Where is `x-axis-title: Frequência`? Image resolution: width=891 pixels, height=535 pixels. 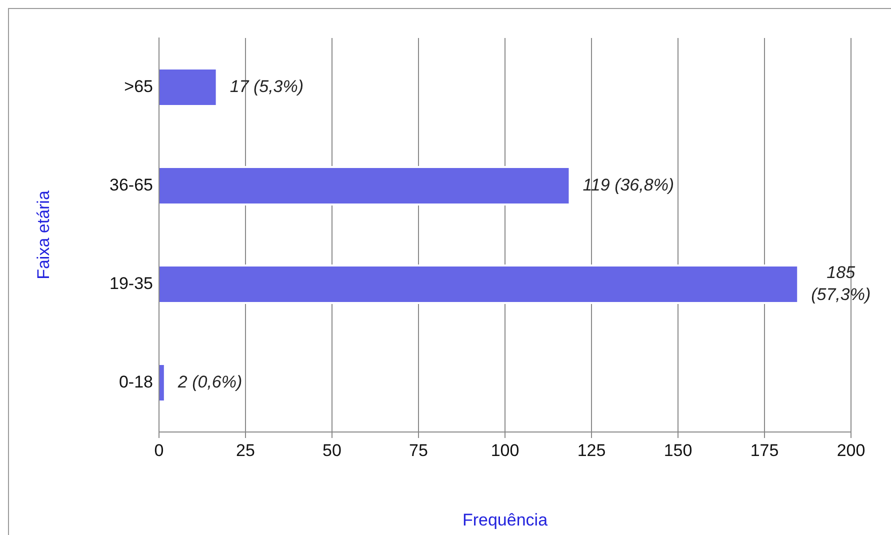
x-axis-title: Frequência is located at coordinates (505, 520).